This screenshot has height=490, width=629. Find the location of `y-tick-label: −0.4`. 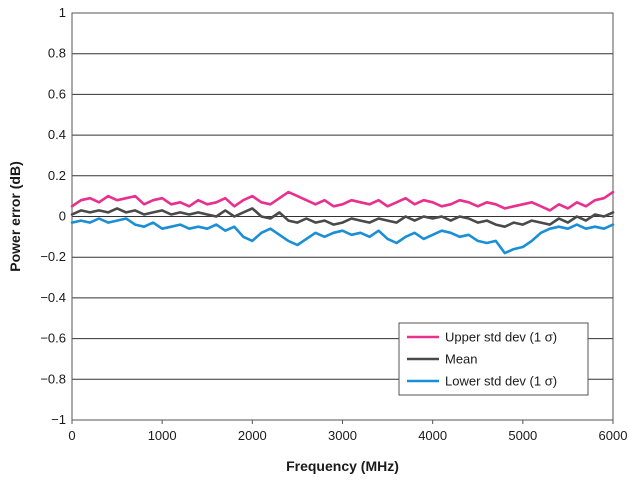

y-tick-label: −0.4 is located at coordinates (53, 297).